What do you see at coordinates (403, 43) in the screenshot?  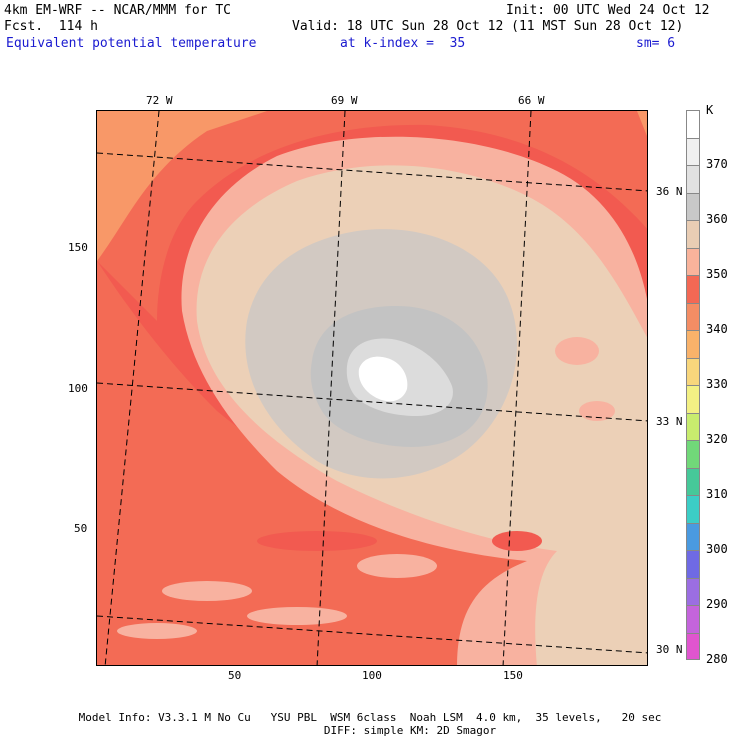 I see `level-label: at k-index = 35` at bounding box center [403, 43].